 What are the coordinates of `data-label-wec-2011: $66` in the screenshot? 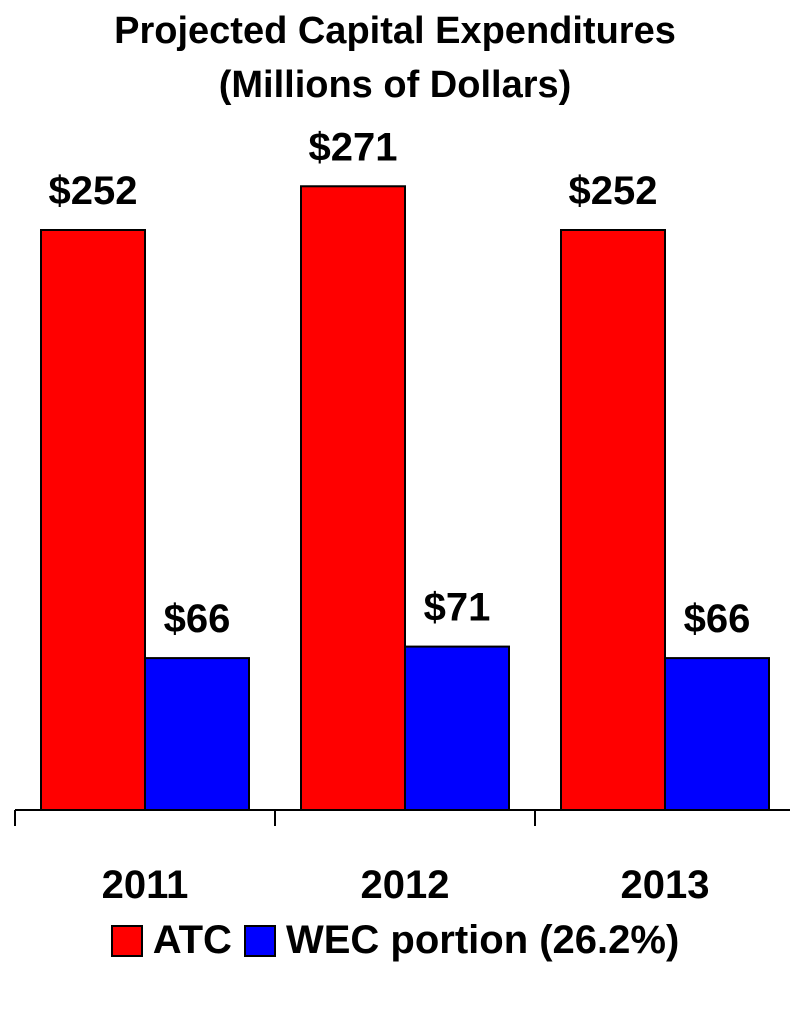 It's located at (197, 619).